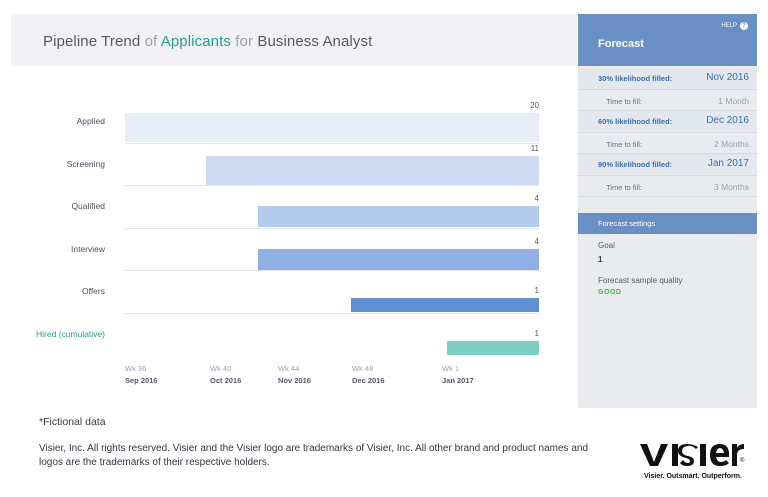 The height and width of the screenshot is (497, 768). What do you see at coordinates (727, 120) in the screenshot?
I see `forecast-value: Dec 2016` at bounding box center [727, 120].